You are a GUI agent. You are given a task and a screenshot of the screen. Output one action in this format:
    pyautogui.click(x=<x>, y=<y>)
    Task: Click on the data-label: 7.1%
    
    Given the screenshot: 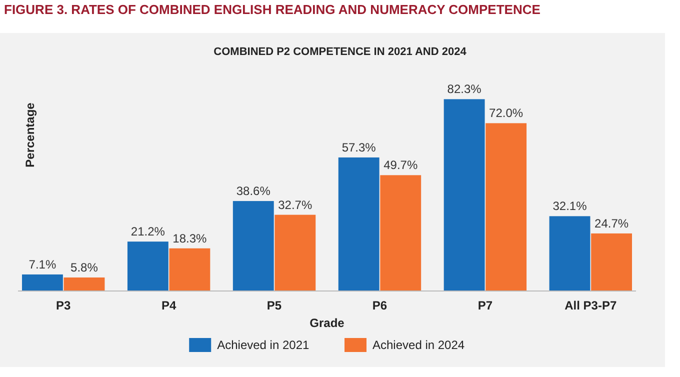 What is the action you would take?
    pyautogui.click(x=42, y=264)
    